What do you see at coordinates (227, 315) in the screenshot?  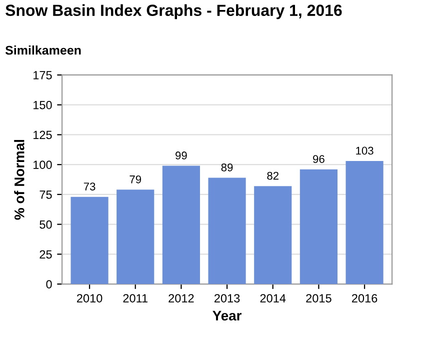 I see `x-axis-title: Year` at bounding box center [227, 315].